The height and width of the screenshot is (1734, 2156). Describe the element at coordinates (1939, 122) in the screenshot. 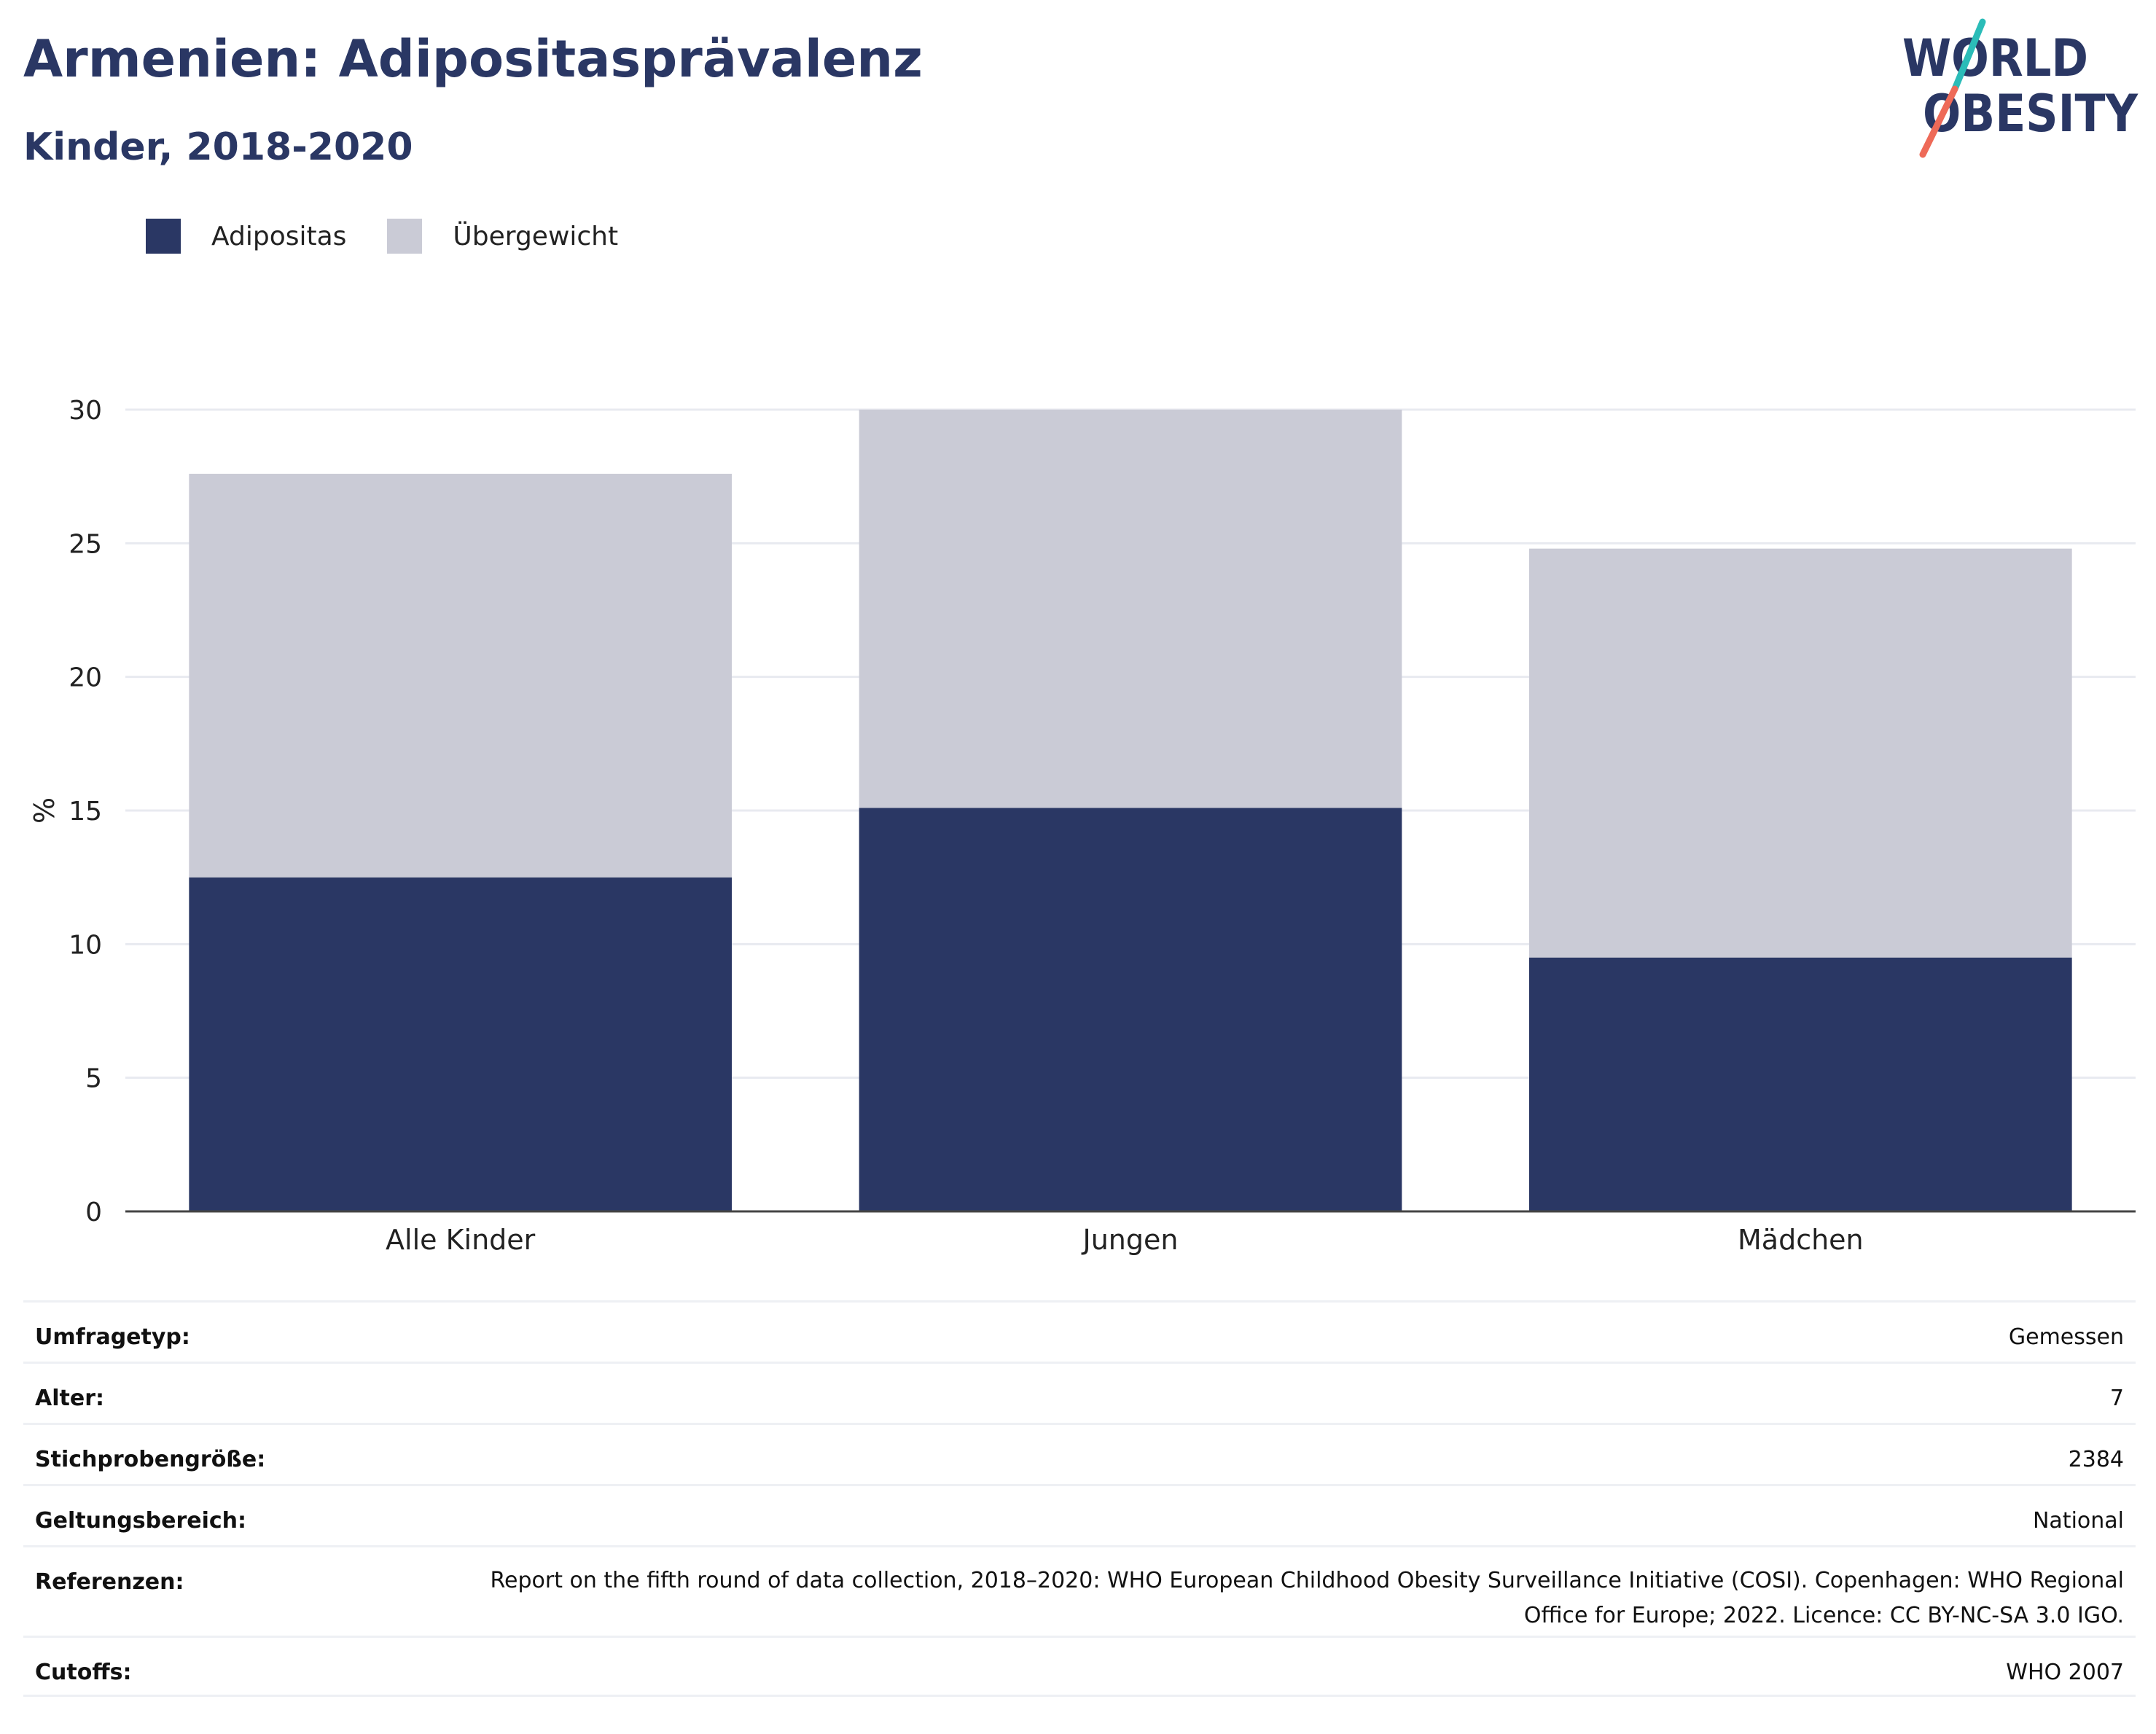

I see `logo-slash-coral` at that location.